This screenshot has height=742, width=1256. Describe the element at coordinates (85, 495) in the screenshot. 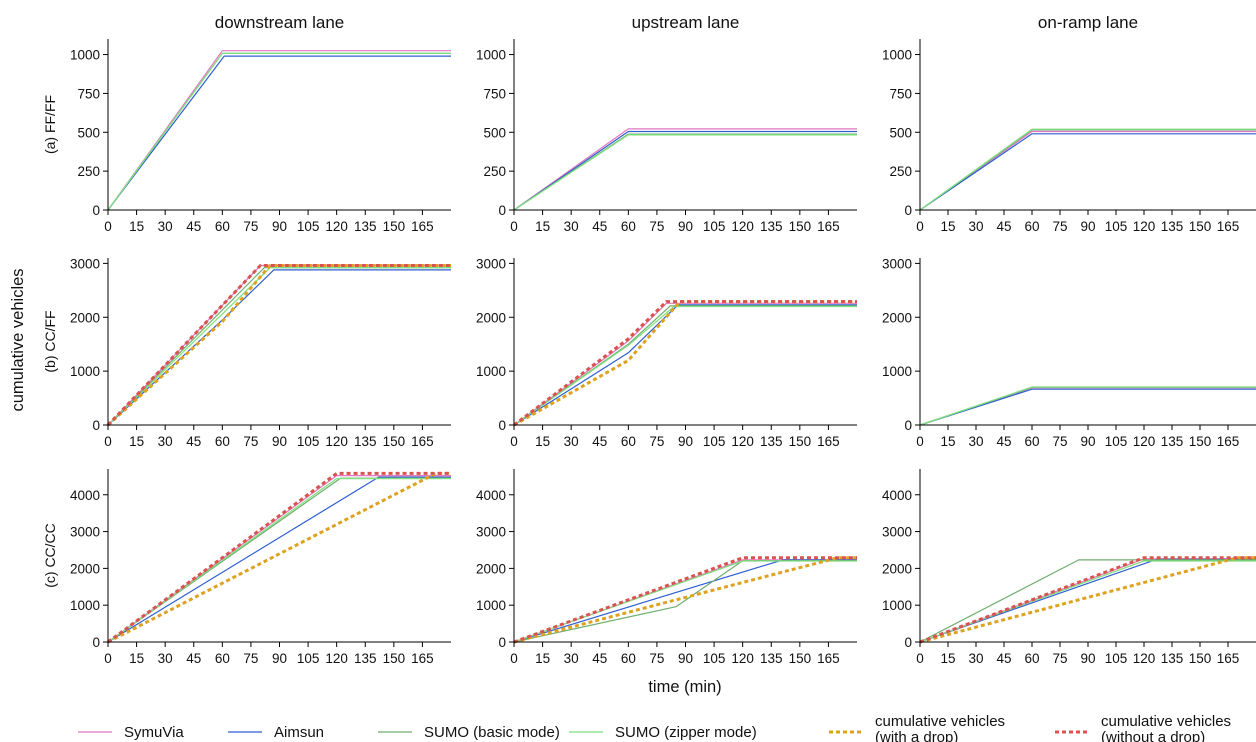

I see `y-tick-label: 4000` at that location.